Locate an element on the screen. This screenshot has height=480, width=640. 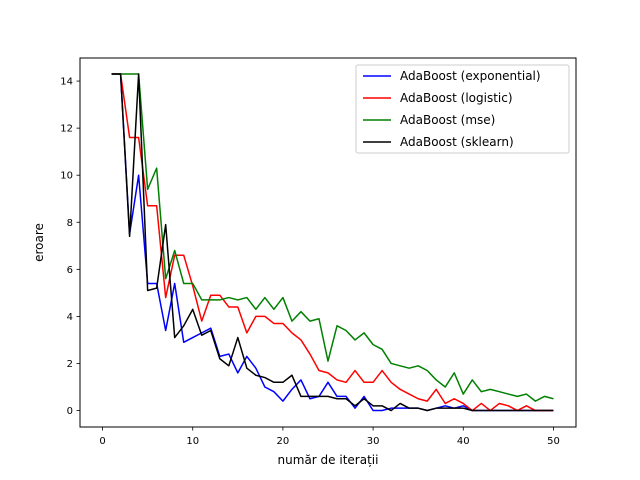
x-tick-label: 40 is located at coordinates (463, 441).